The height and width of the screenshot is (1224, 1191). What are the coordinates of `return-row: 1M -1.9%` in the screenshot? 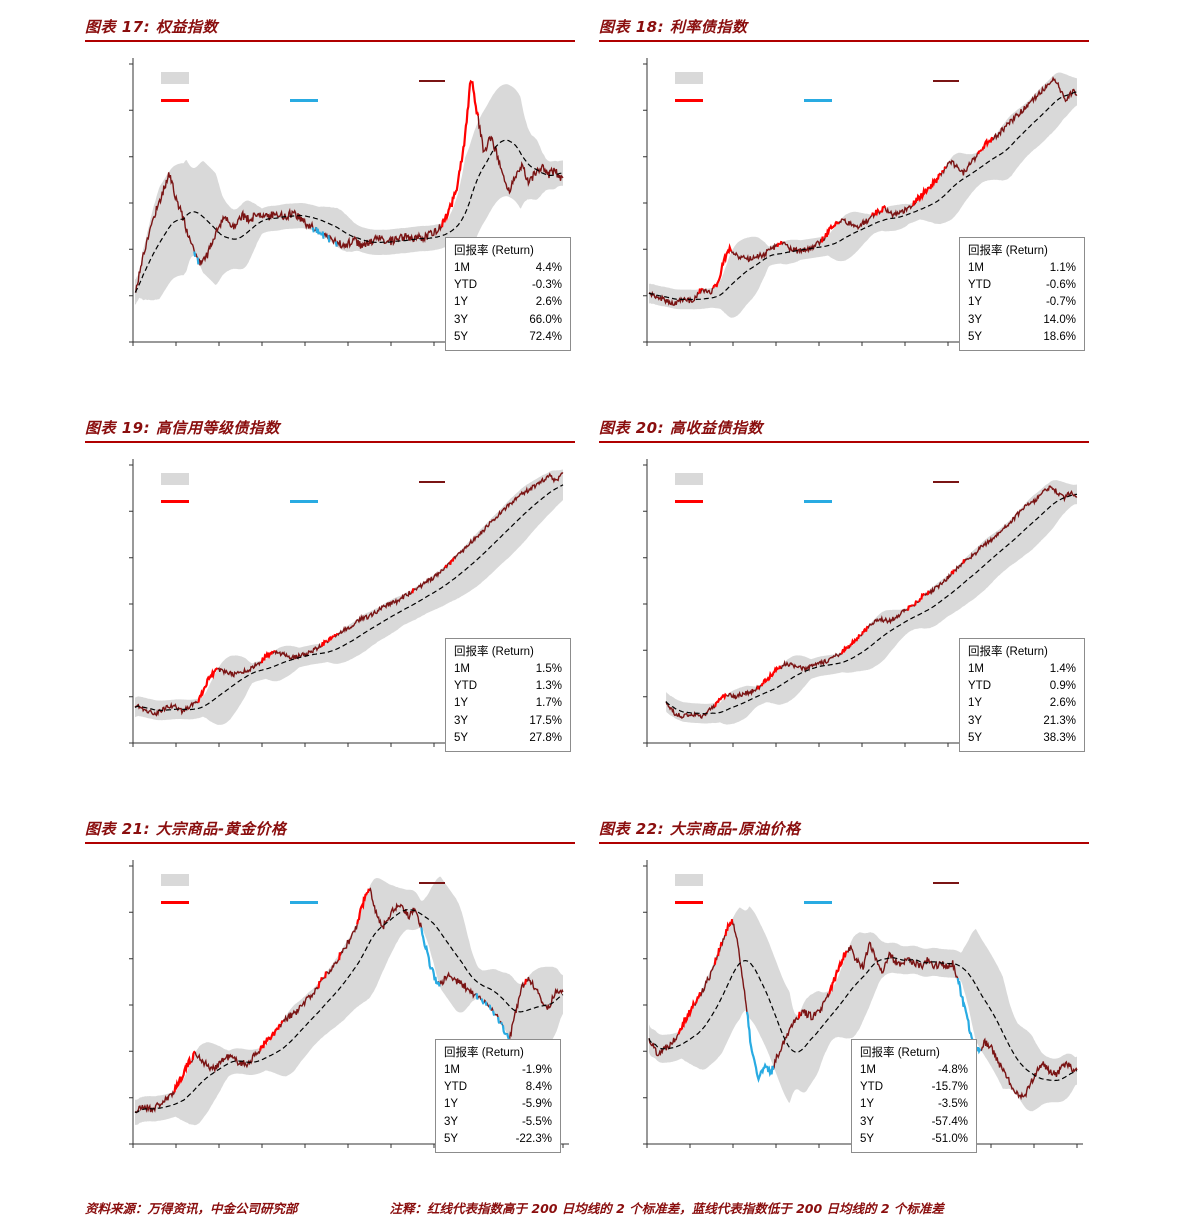 It's located at (498, 1070).